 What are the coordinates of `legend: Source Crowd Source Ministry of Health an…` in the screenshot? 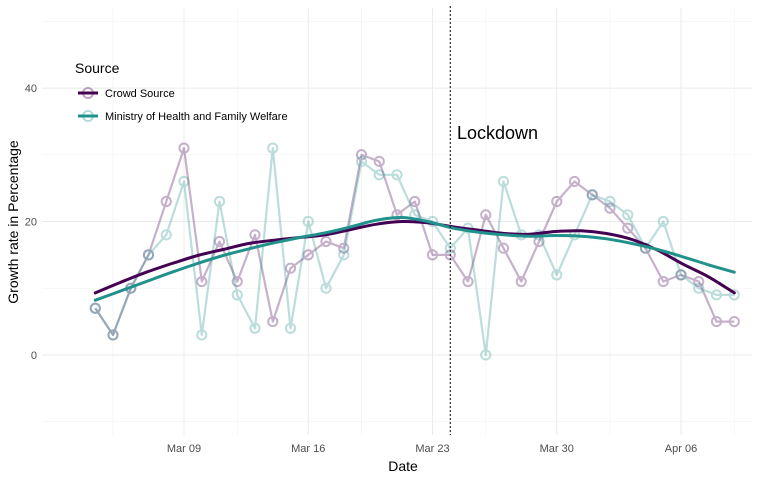 It's located at (181, 91).